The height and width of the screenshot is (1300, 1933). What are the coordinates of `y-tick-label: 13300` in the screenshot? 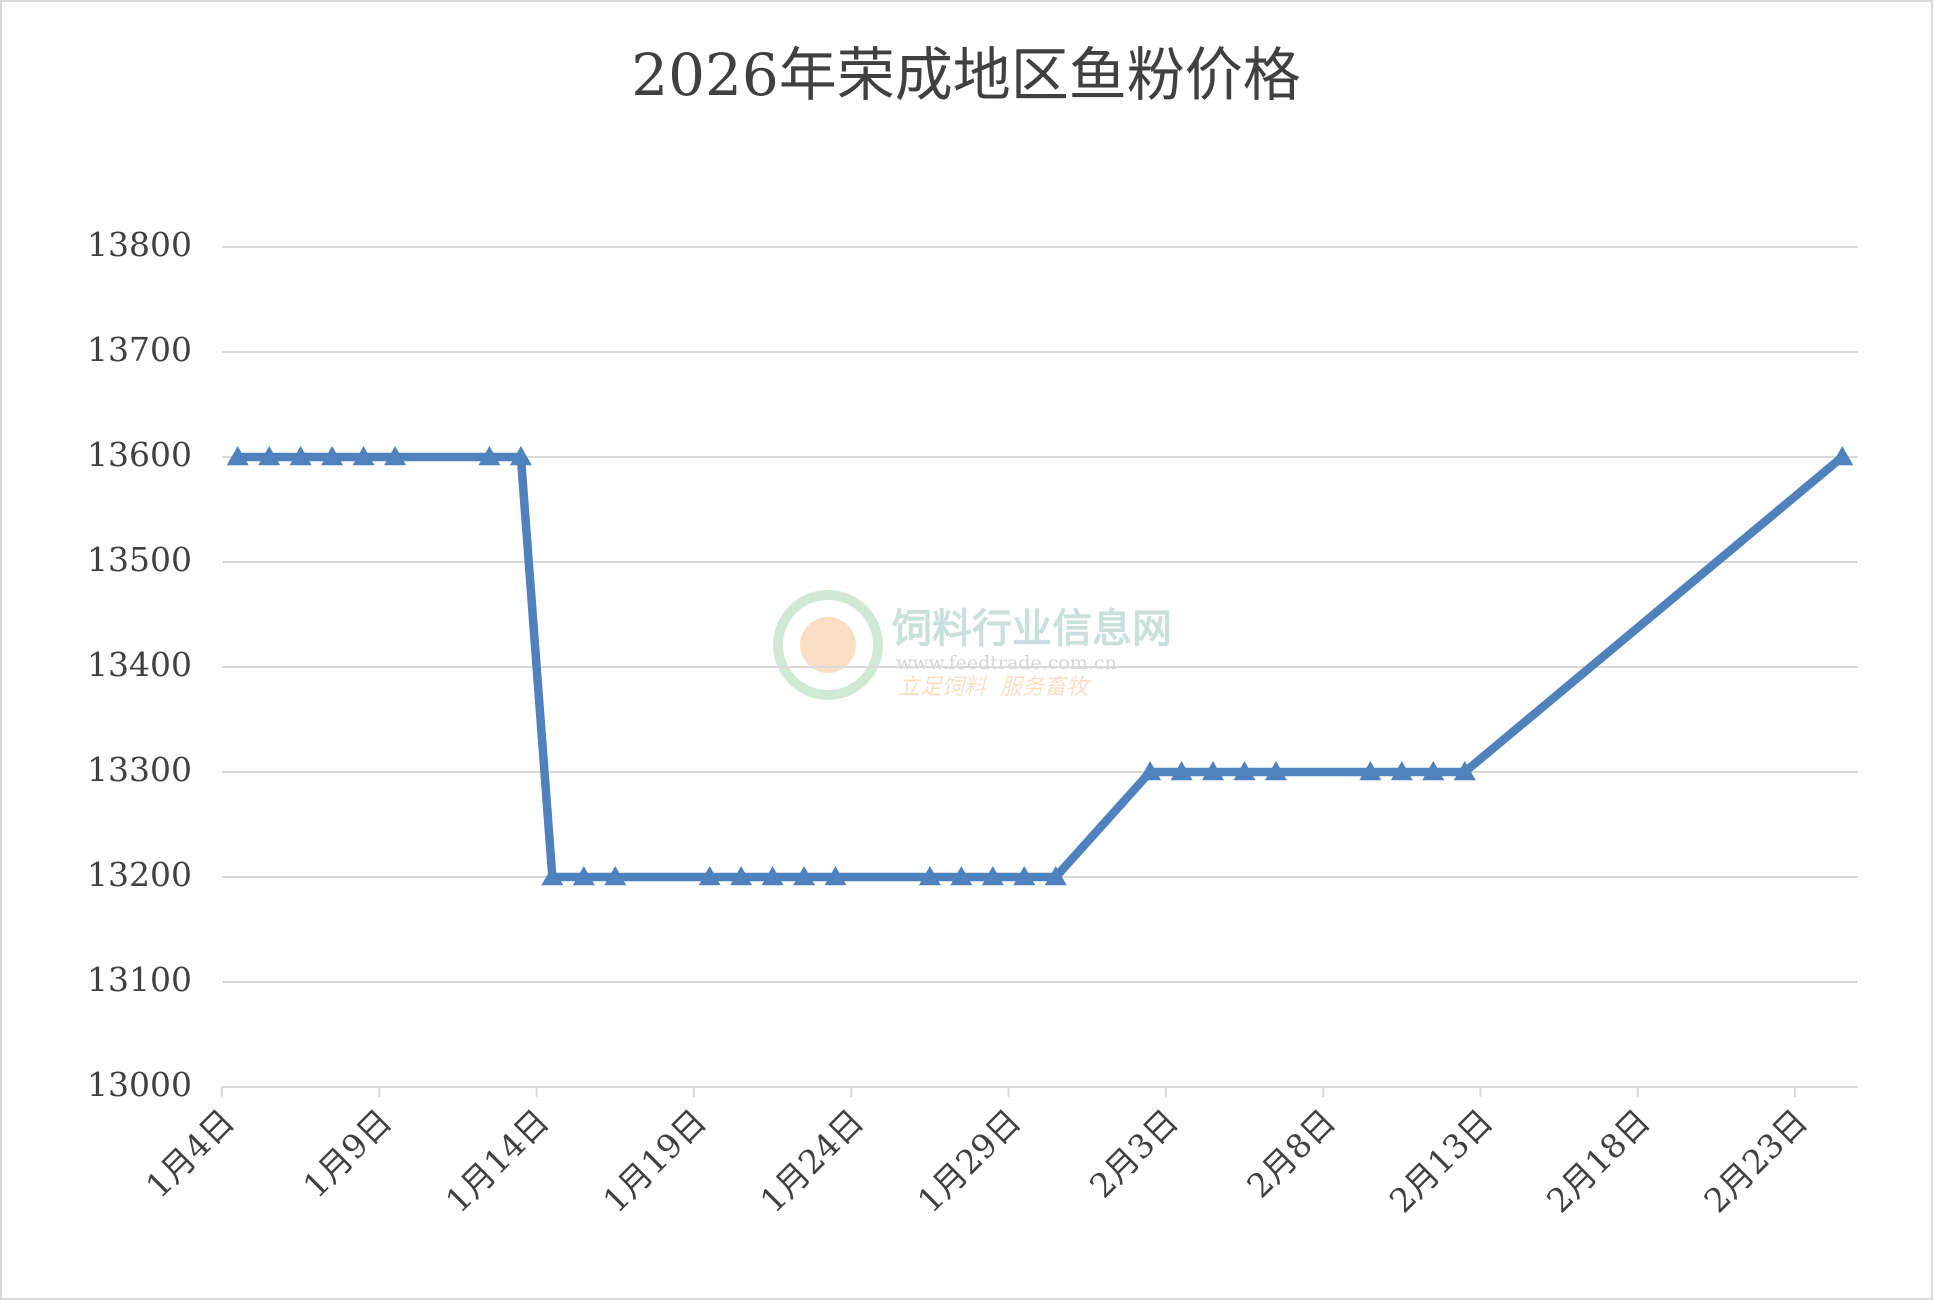 It's located at (139, 769).